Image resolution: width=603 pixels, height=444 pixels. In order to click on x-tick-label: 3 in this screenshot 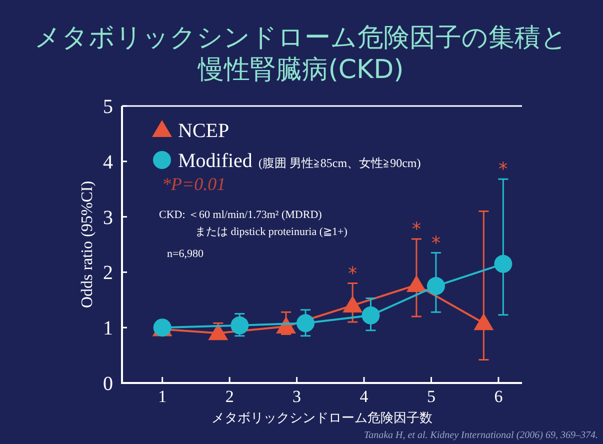, I will do `click(297, 396)`.